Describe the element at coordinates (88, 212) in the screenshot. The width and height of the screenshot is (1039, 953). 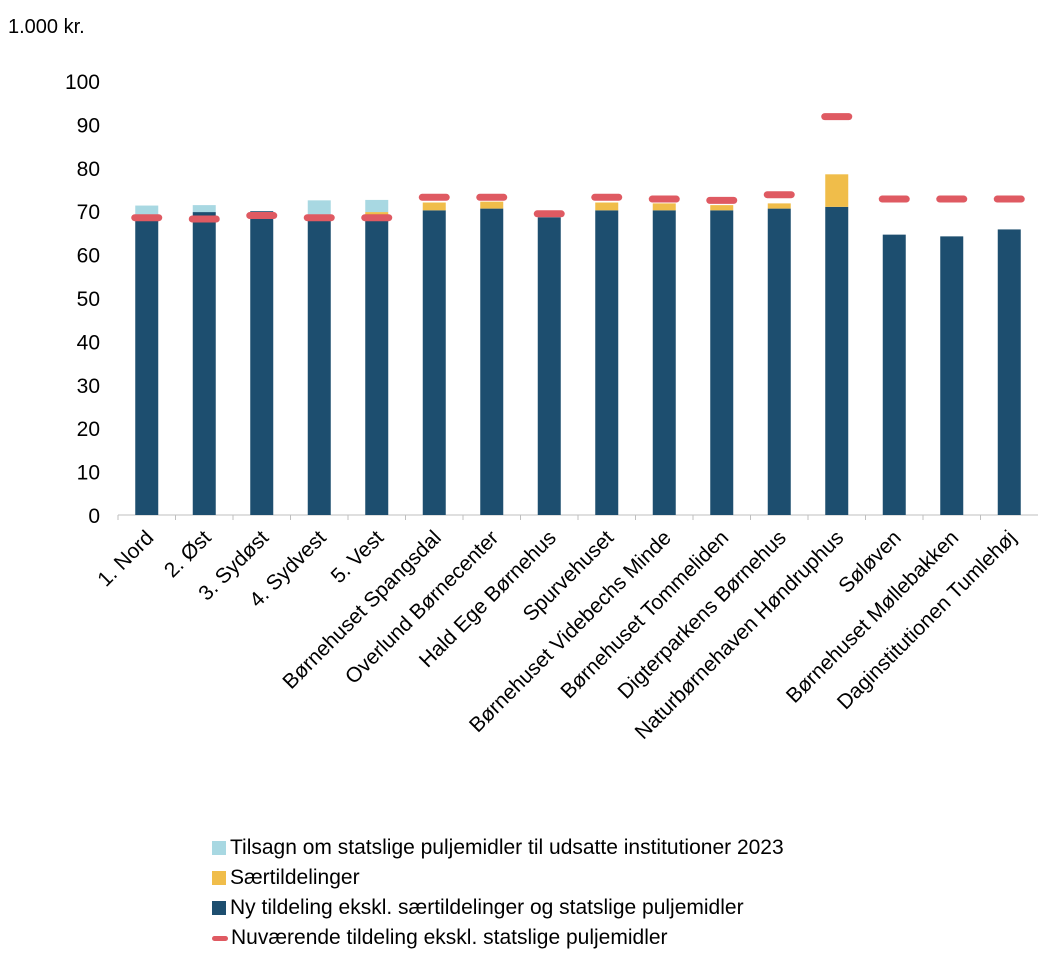
I see `y-tick-label: 70` at that location.